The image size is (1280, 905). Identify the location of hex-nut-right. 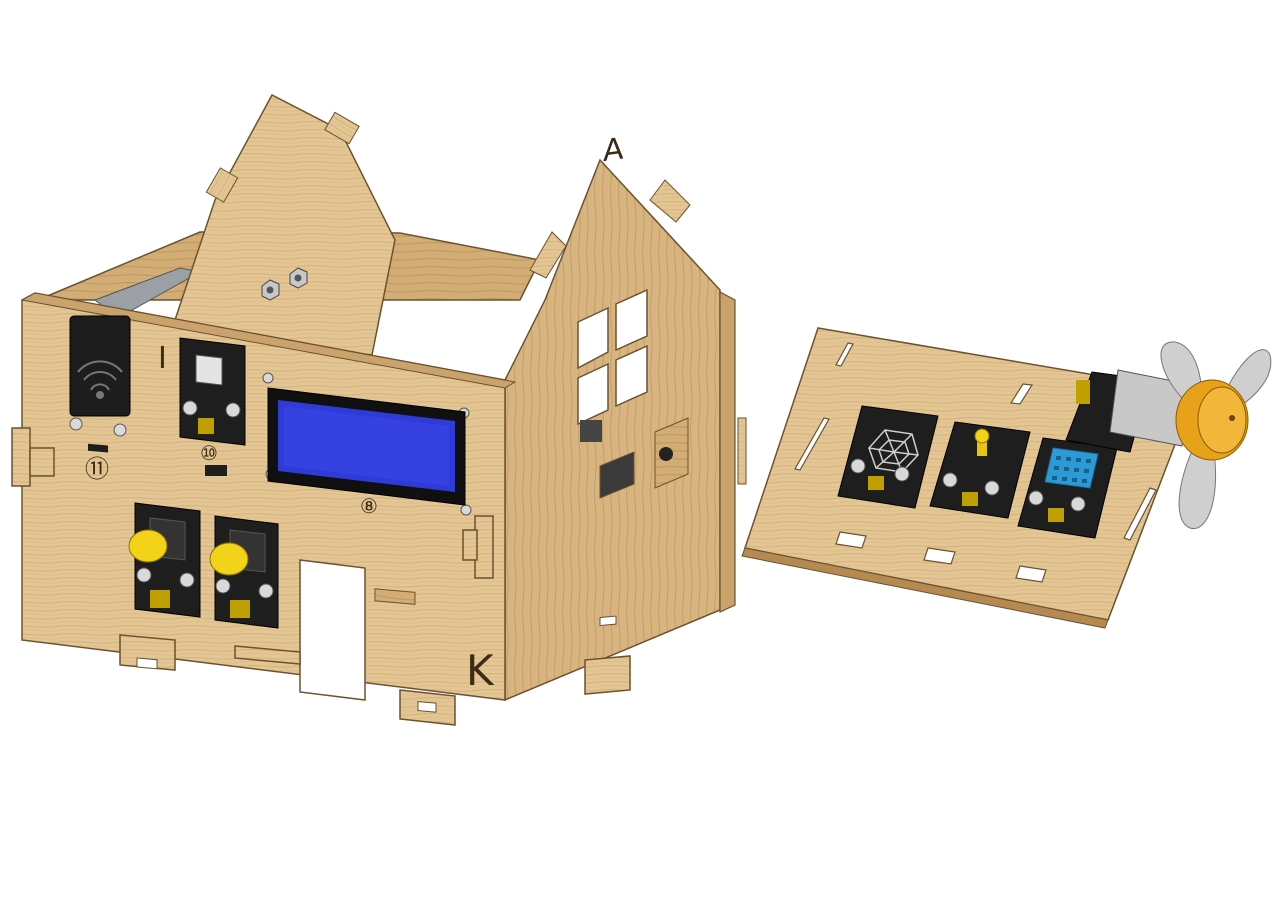
(298, 278).